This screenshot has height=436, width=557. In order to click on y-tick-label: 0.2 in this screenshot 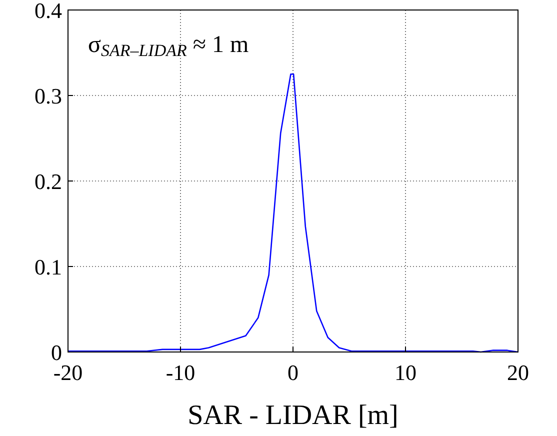, I will do `click(48, 181)`.